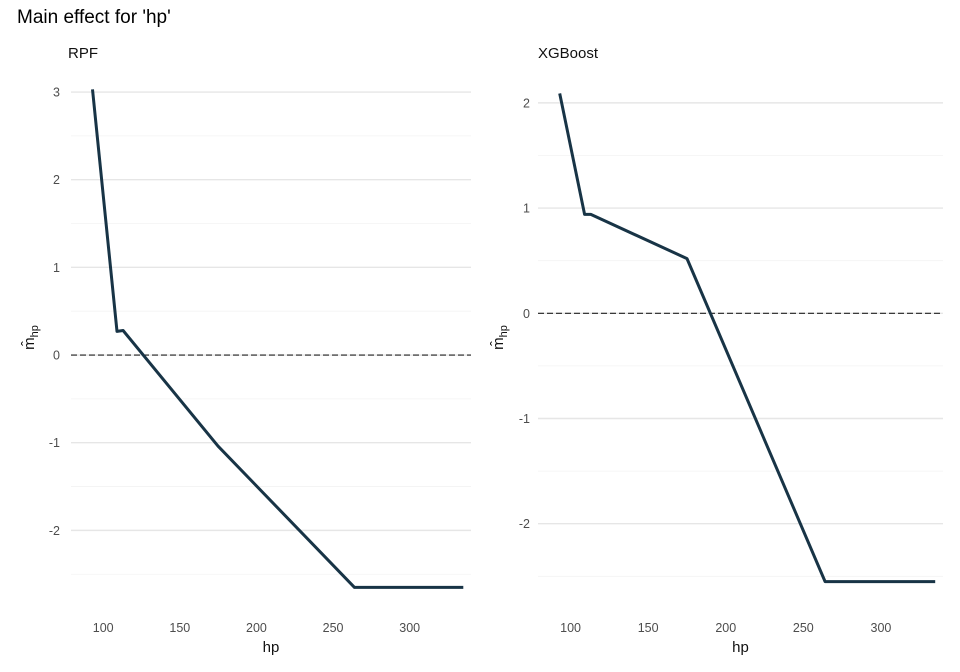 Image resolution: width=960 pixels, height=672 pixels. I want to click on y-tick-label: 3, so click(56, 93).